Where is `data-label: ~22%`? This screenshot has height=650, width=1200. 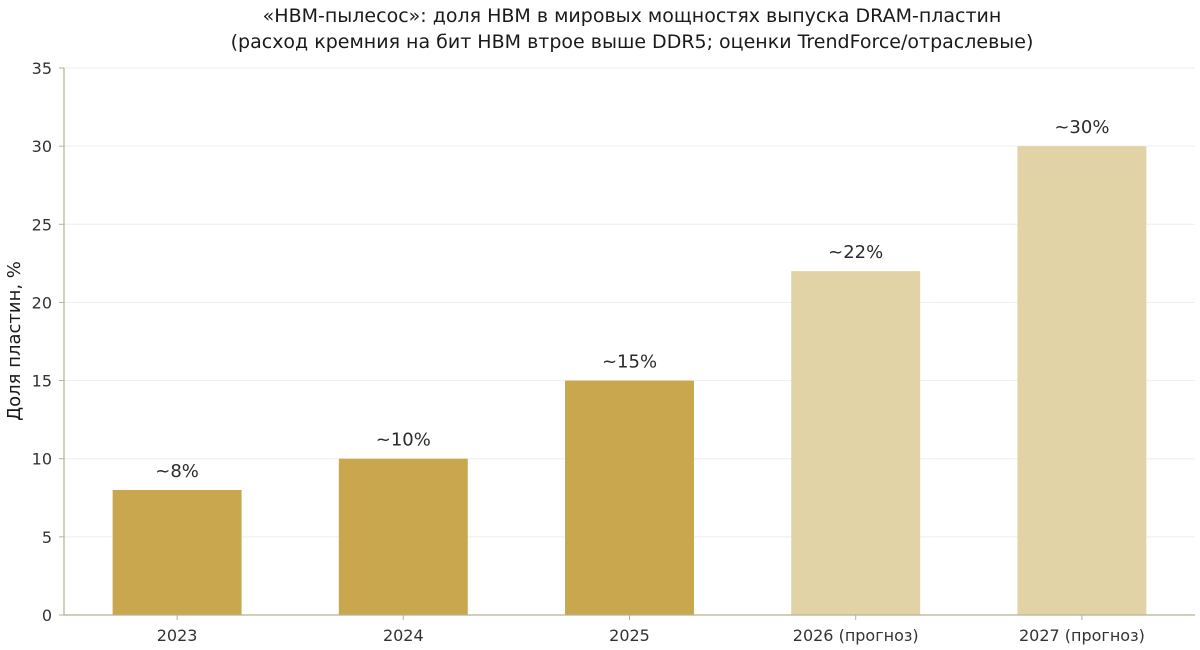 data-label: ~22% is located at coordinates (855, 252).